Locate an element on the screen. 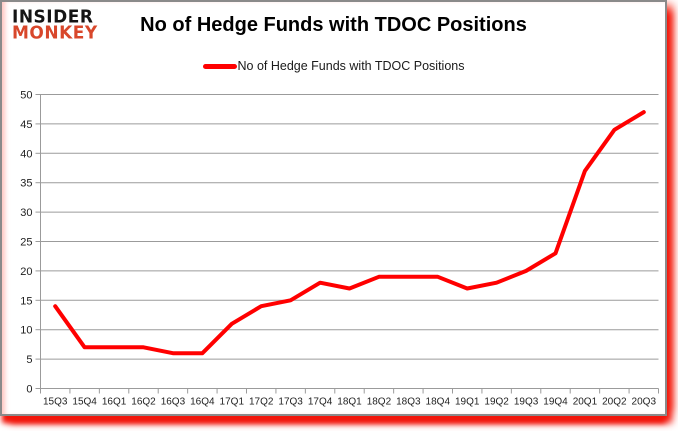 This screenshot has width=678, height=431. y-axis-label: 5 is located at coordinates (29, 360).